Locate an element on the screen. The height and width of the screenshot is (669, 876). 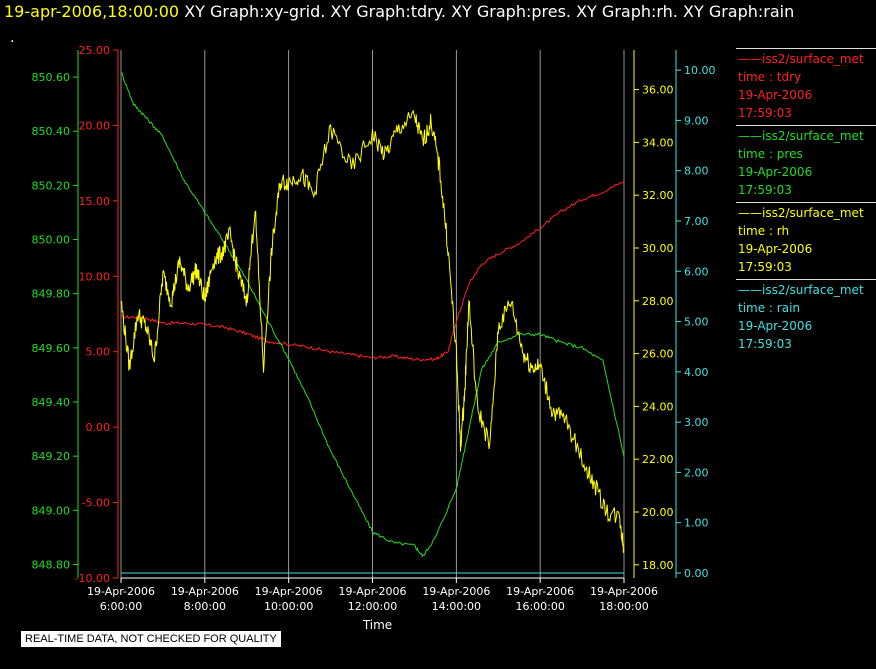
rain-tick-label: 0.00 is located at coordinates (696, 573).